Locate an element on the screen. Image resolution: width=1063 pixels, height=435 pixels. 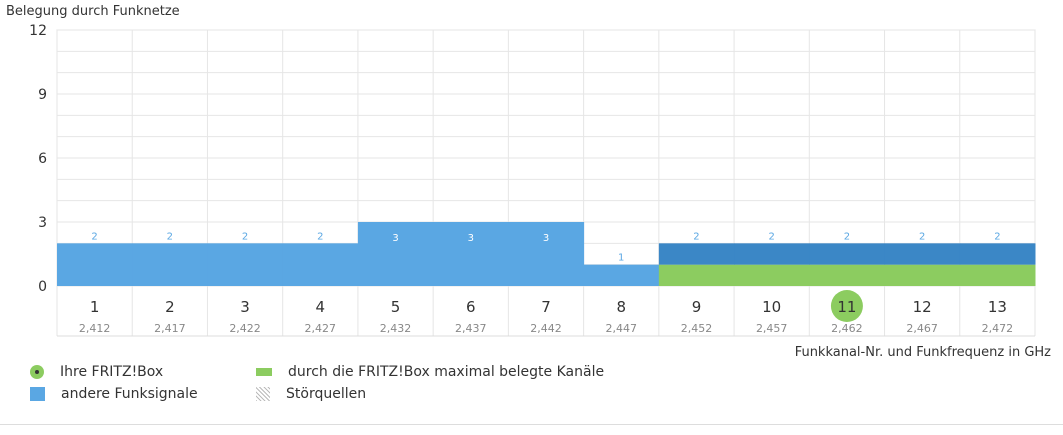
x-tick-channel: 1 is located at coordinates (95, 307).